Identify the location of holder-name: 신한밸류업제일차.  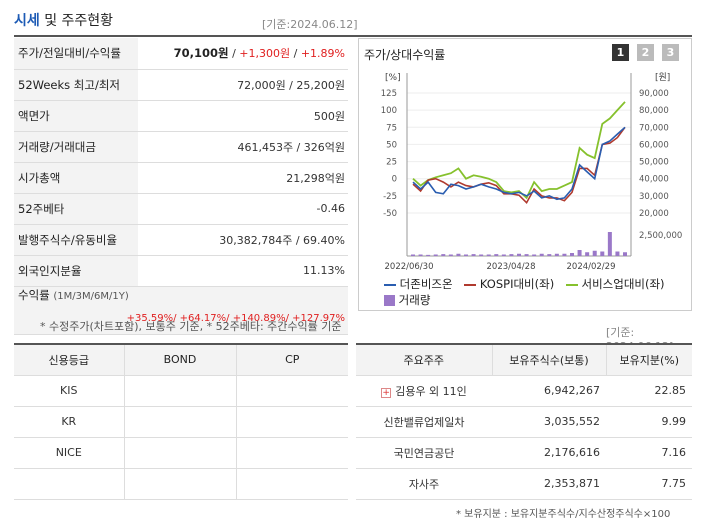
(424, 422).